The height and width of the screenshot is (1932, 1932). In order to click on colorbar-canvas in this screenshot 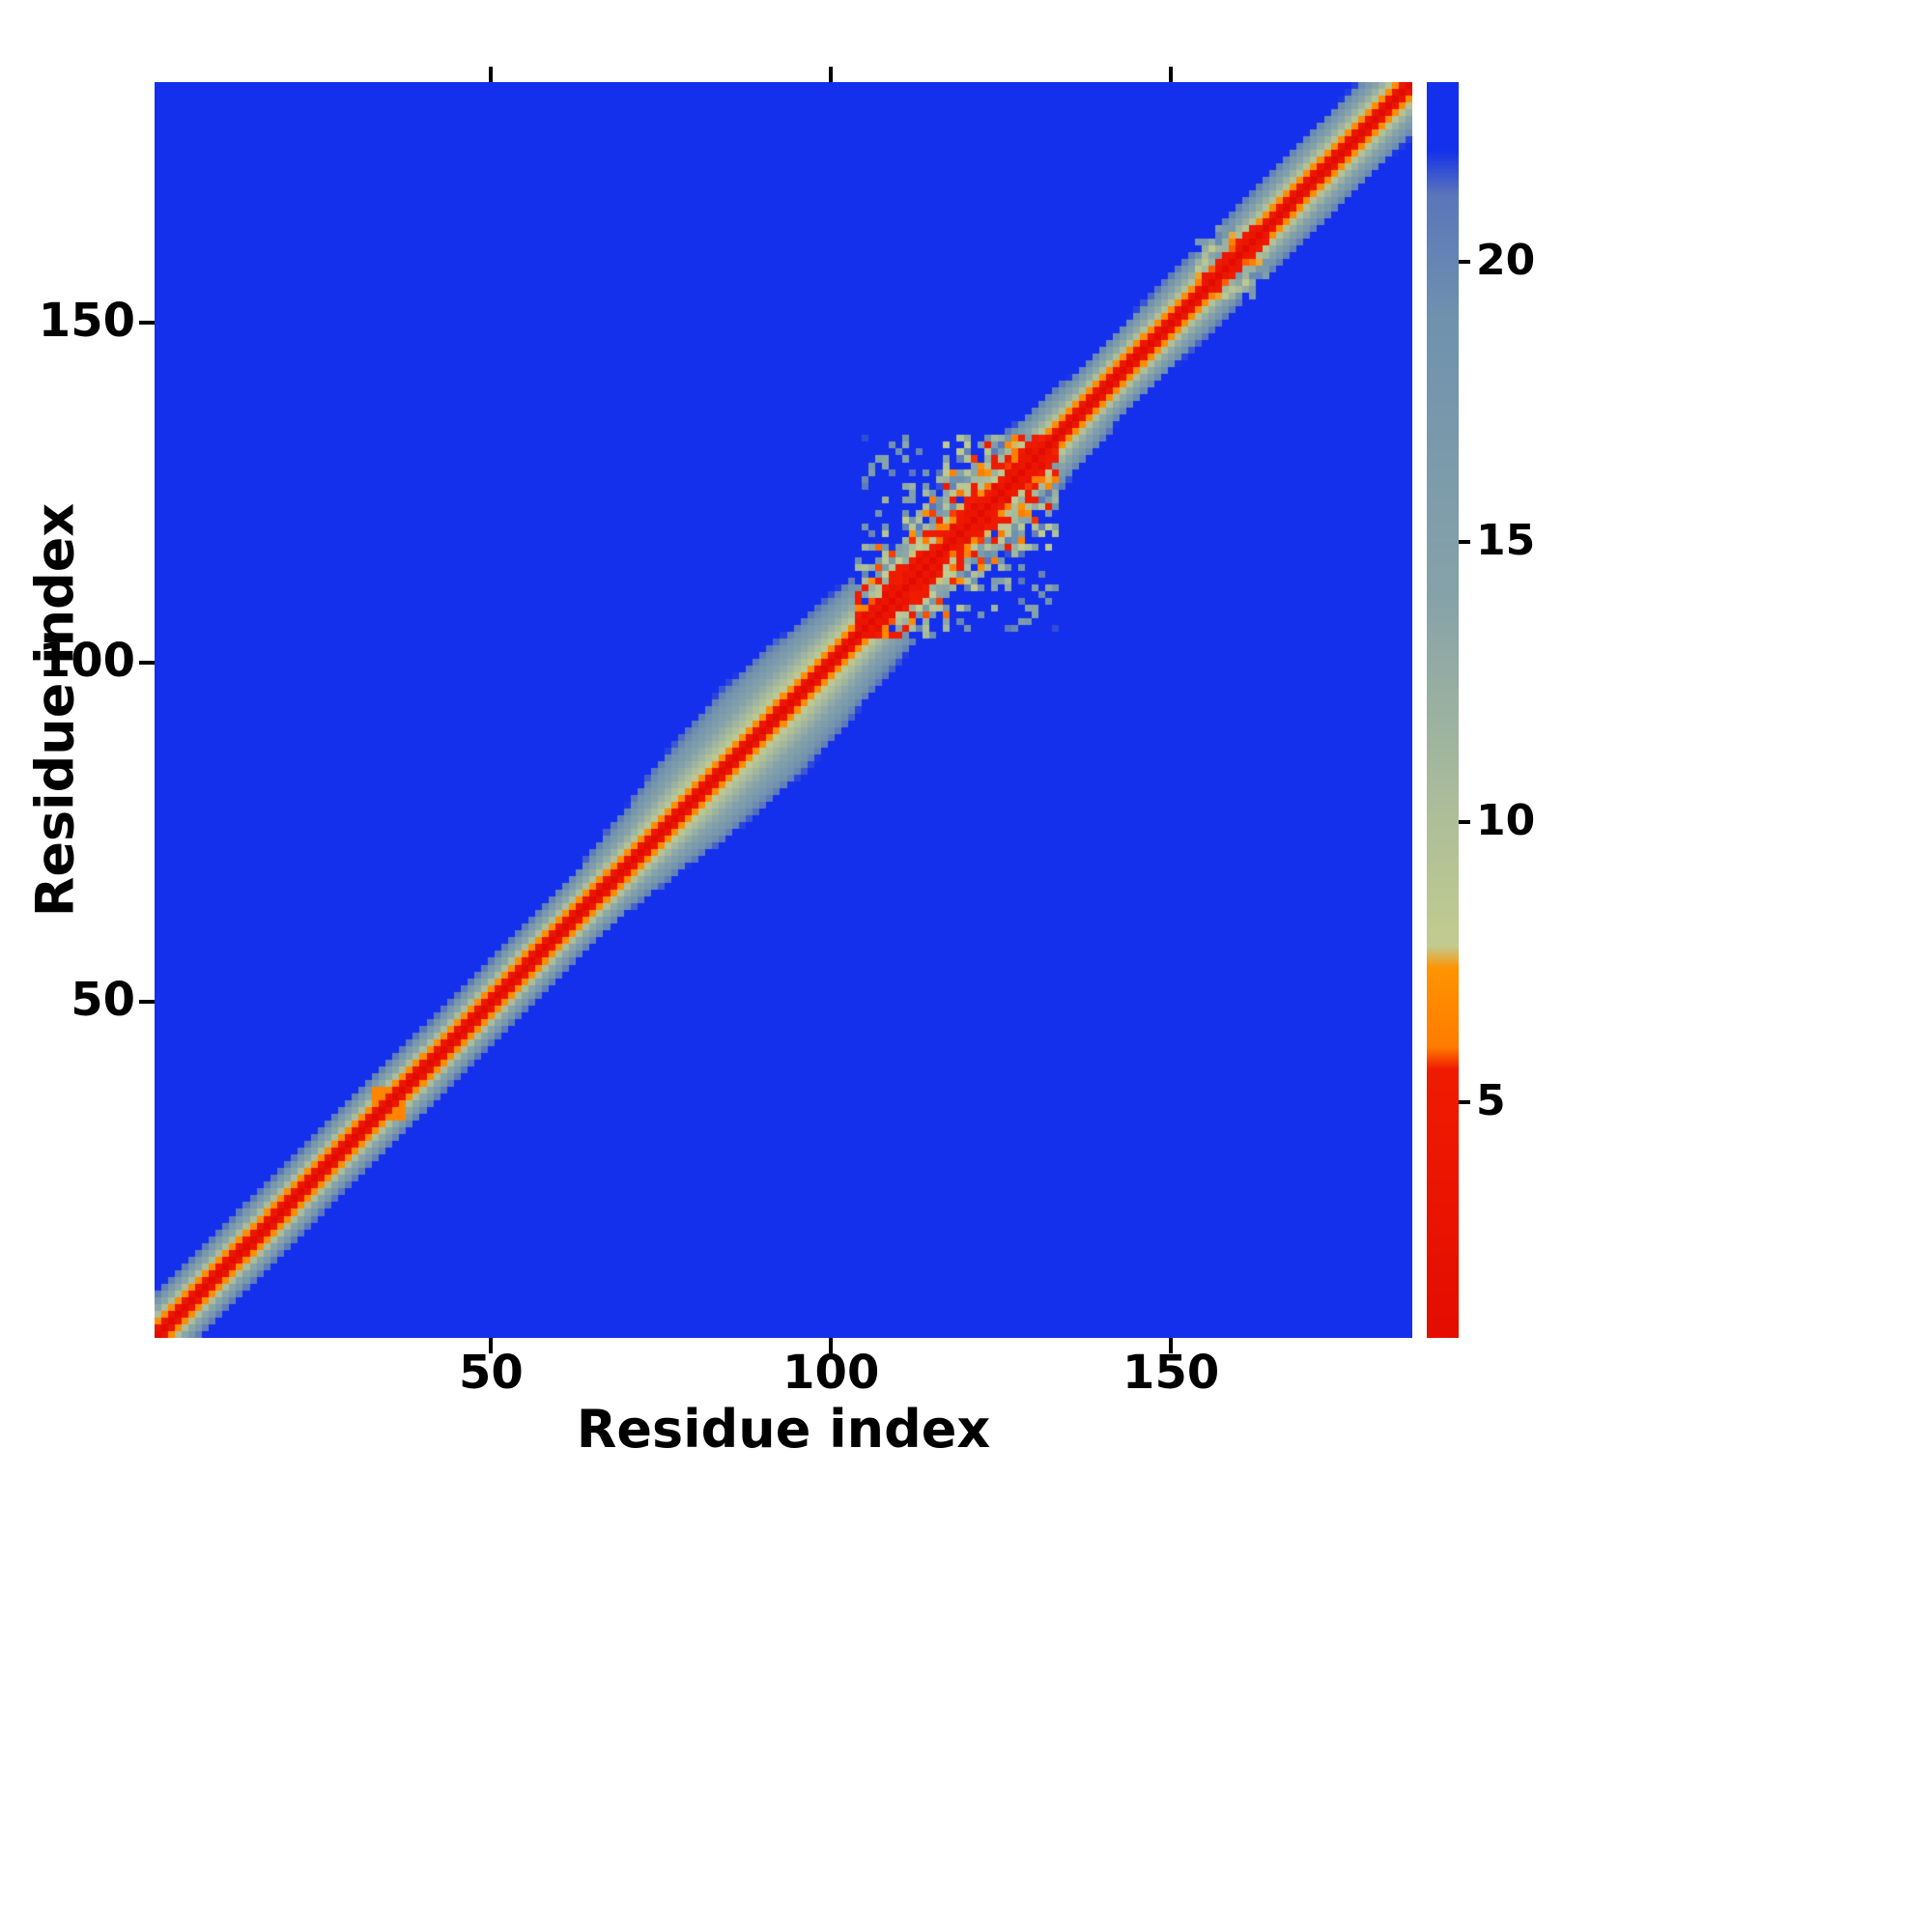, I will do `click(1443, 710)`.